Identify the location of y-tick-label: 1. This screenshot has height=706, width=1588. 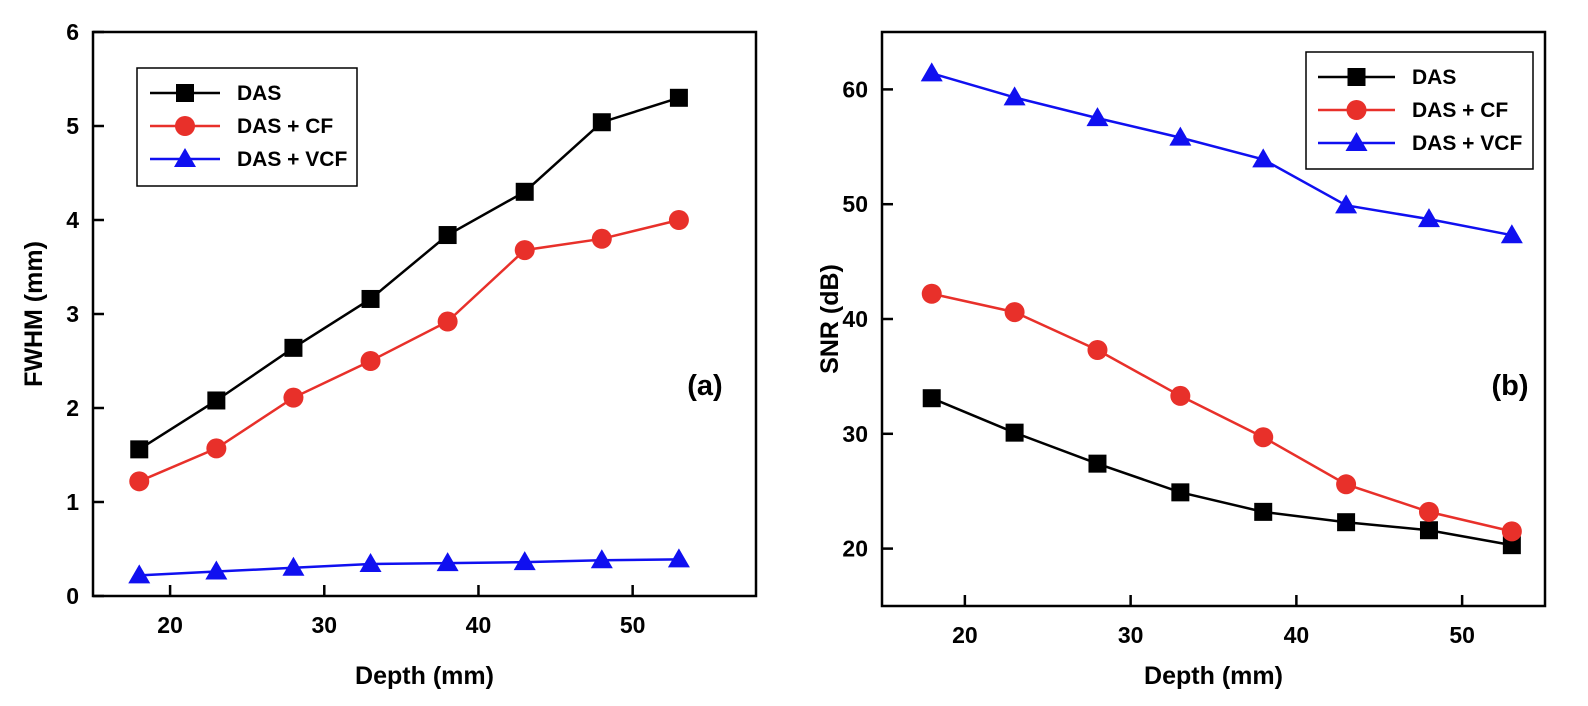
(72, 502).